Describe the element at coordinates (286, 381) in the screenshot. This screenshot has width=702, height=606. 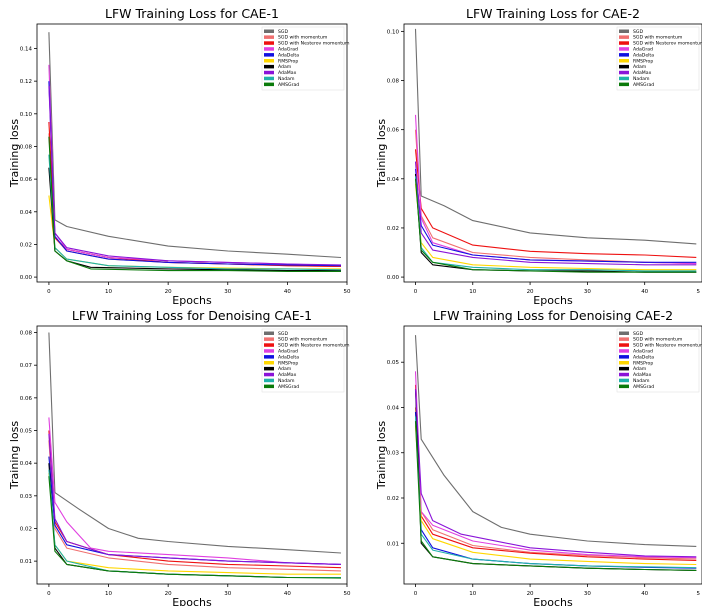
I see `legend-label: Nadam` at that location.